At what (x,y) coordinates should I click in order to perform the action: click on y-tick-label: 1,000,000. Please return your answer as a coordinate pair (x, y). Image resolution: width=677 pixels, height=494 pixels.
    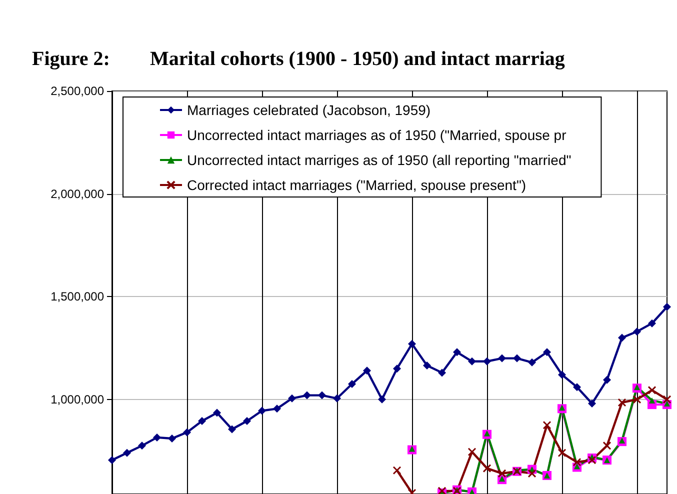
    Looking at the image, I should click on (77, 399).